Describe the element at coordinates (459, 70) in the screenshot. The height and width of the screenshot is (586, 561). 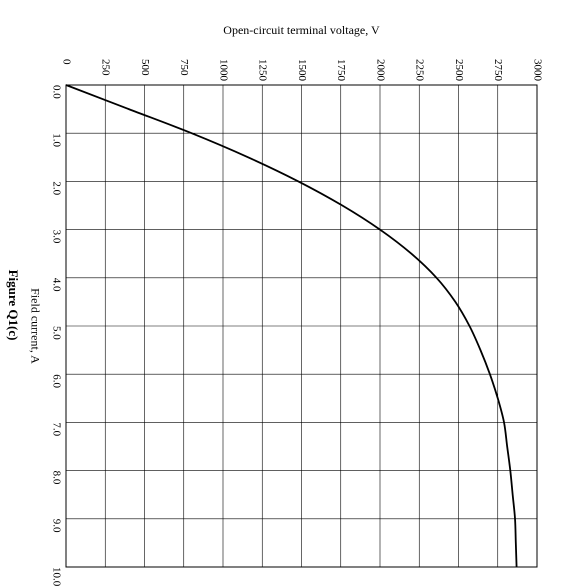
I see `voltage-tick-label: 2500` at that location.